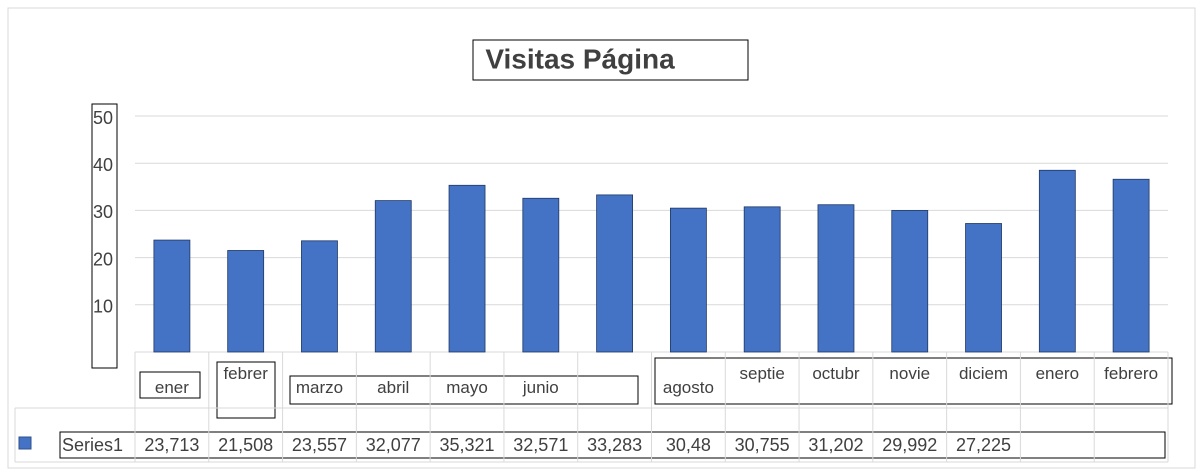 Image resolution: width=1203 pixels, height=475 pixels. Describe the element at coordinates (319, 387) in the screenshot. I see `x-tick-label: marzo` at that location.